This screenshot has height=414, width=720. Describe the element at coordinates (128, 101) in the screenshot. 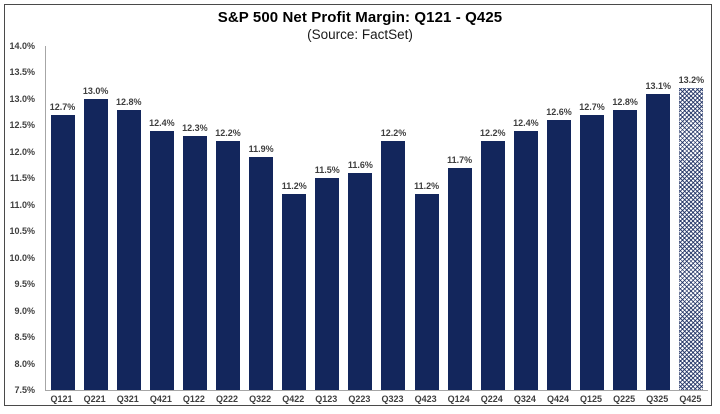

I see `bar-value-label-q321: 12.8%` at that location.